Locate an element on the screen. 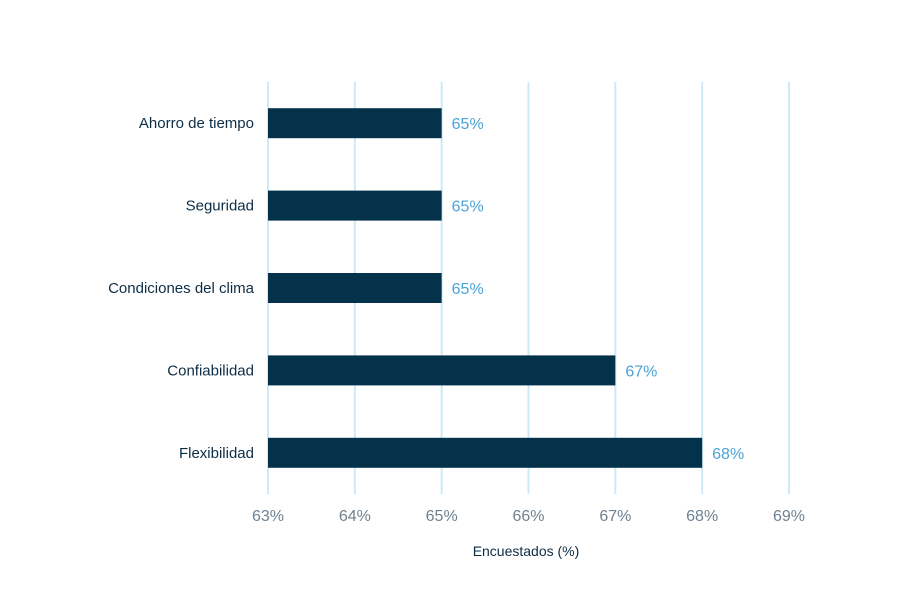 This screenshot has height=600, width=901. x-tick-labels: 63% 64% 65% 66% 67% 68% 69% is located at coordinates (528, 516).